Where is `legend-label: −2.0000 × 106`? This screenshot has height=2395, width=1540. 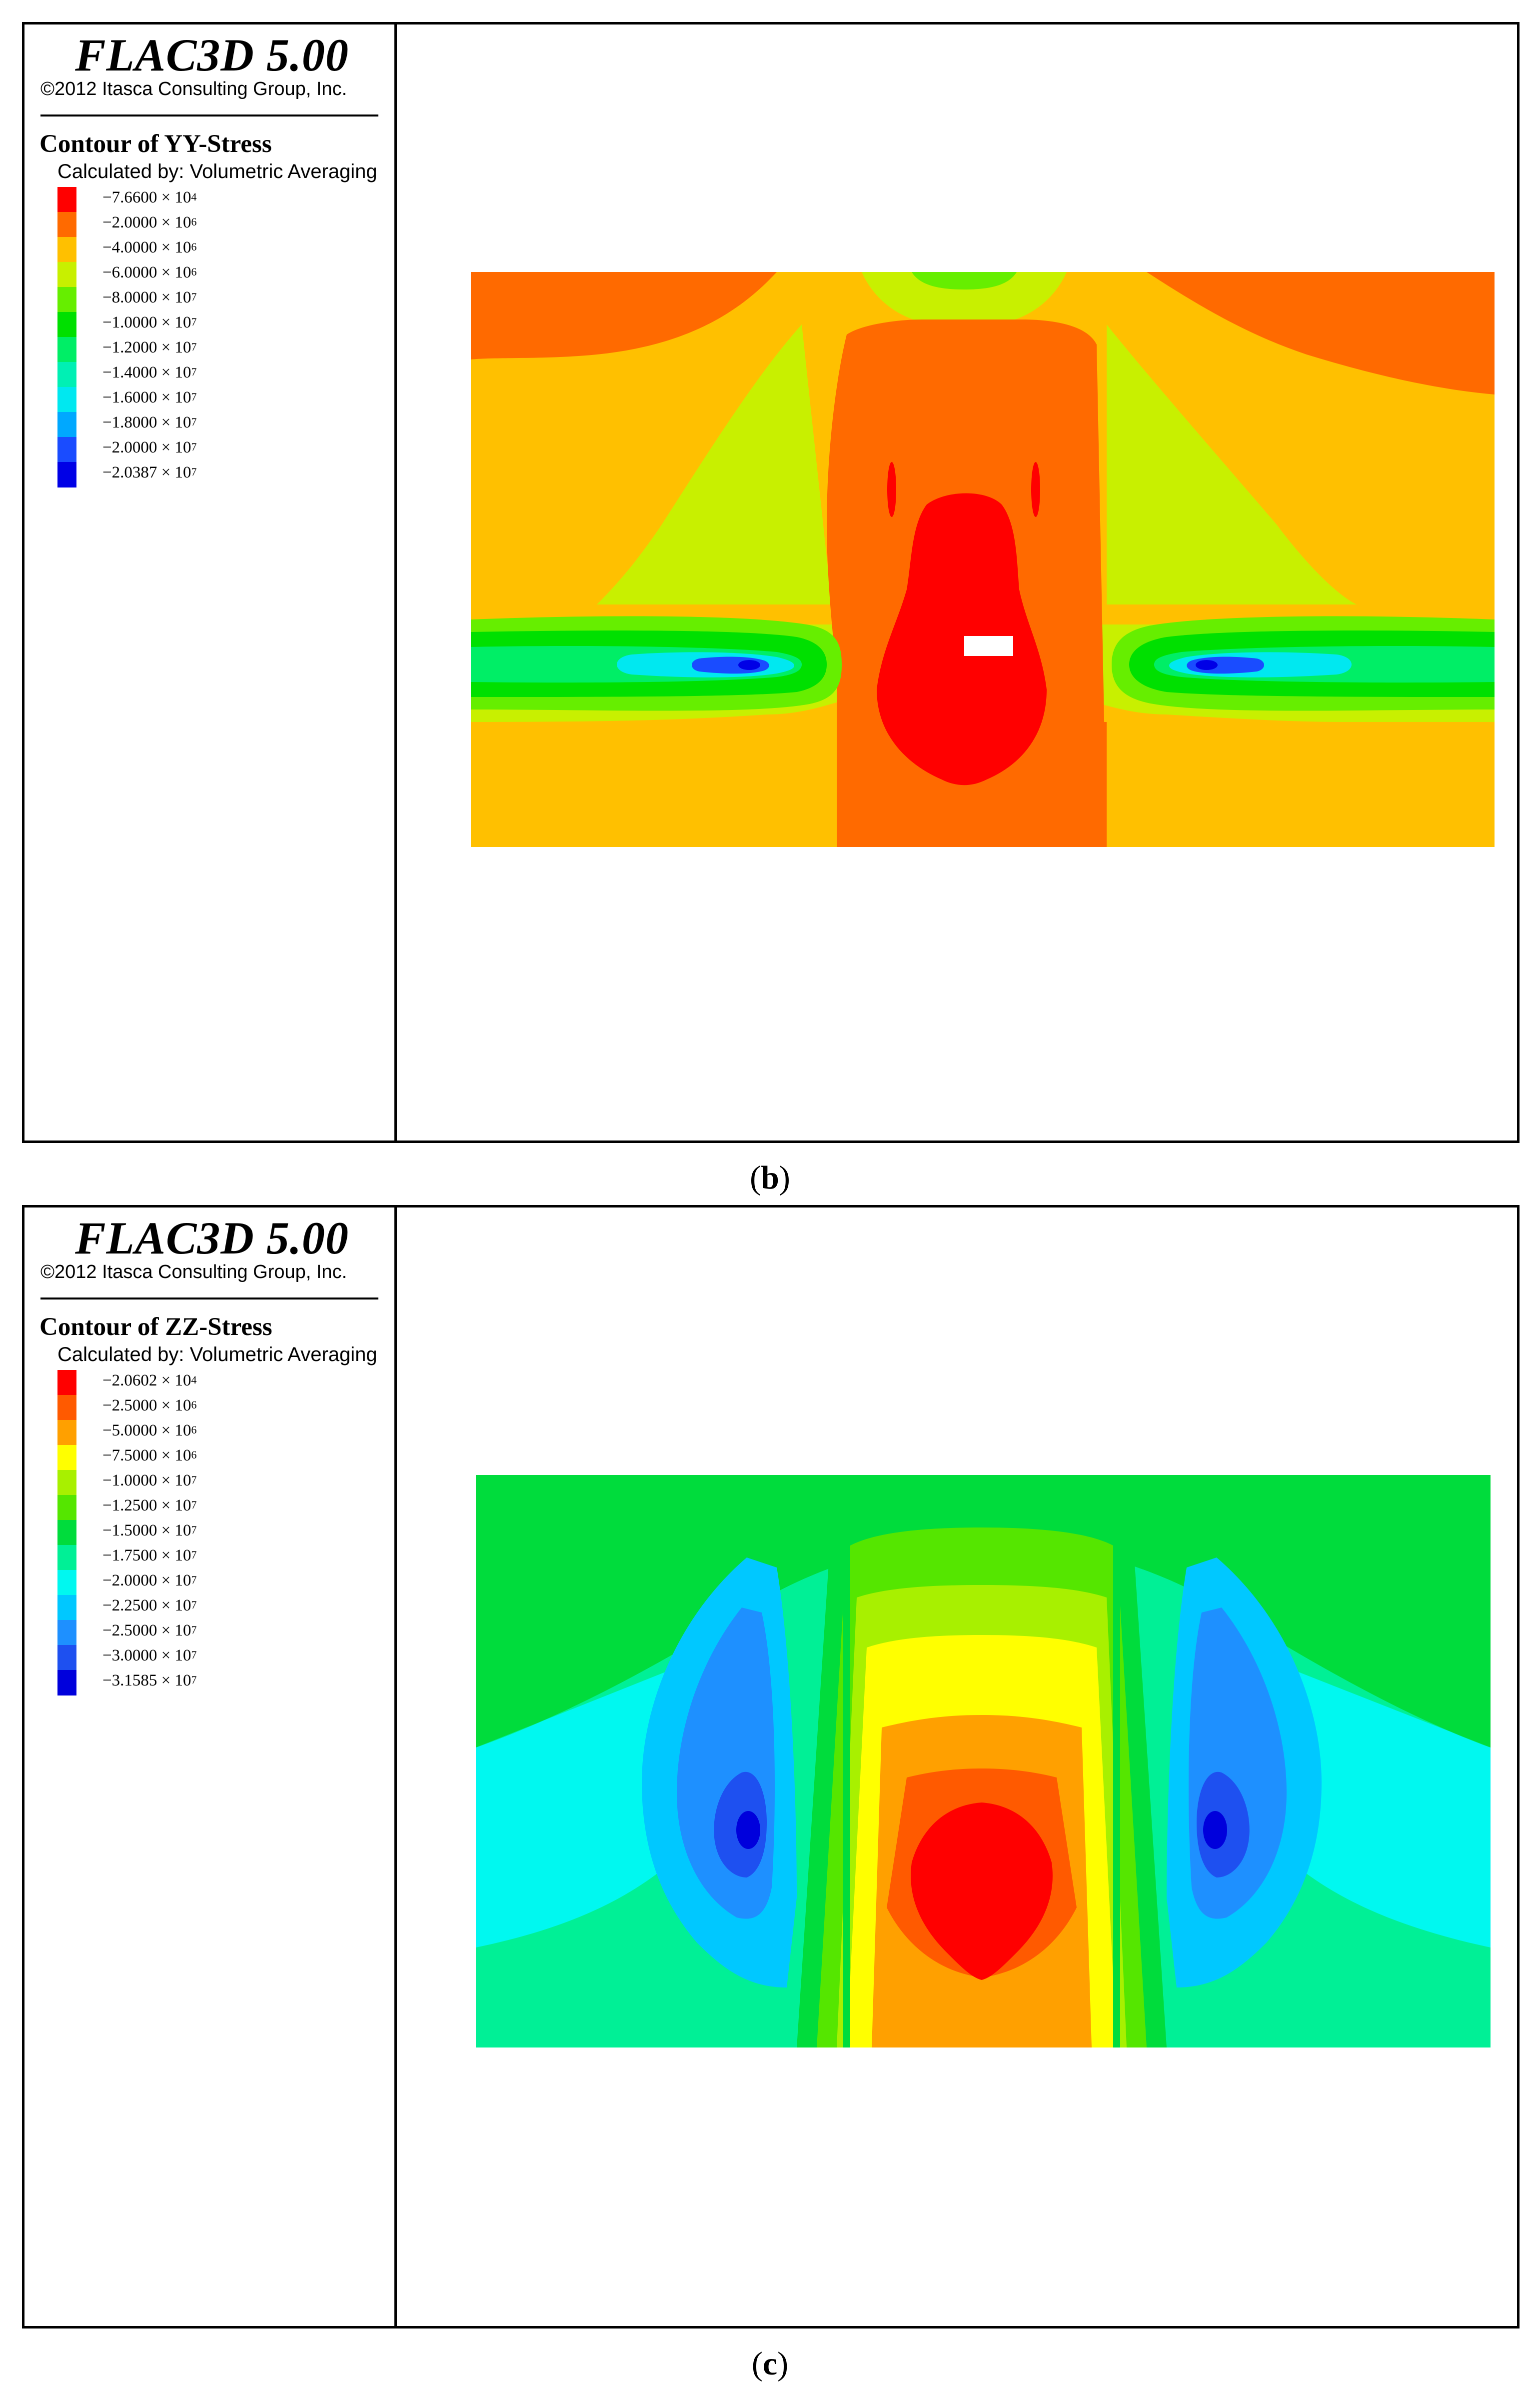
legend-label: −2.0000 × 106 is located at coordinates (149, 223).